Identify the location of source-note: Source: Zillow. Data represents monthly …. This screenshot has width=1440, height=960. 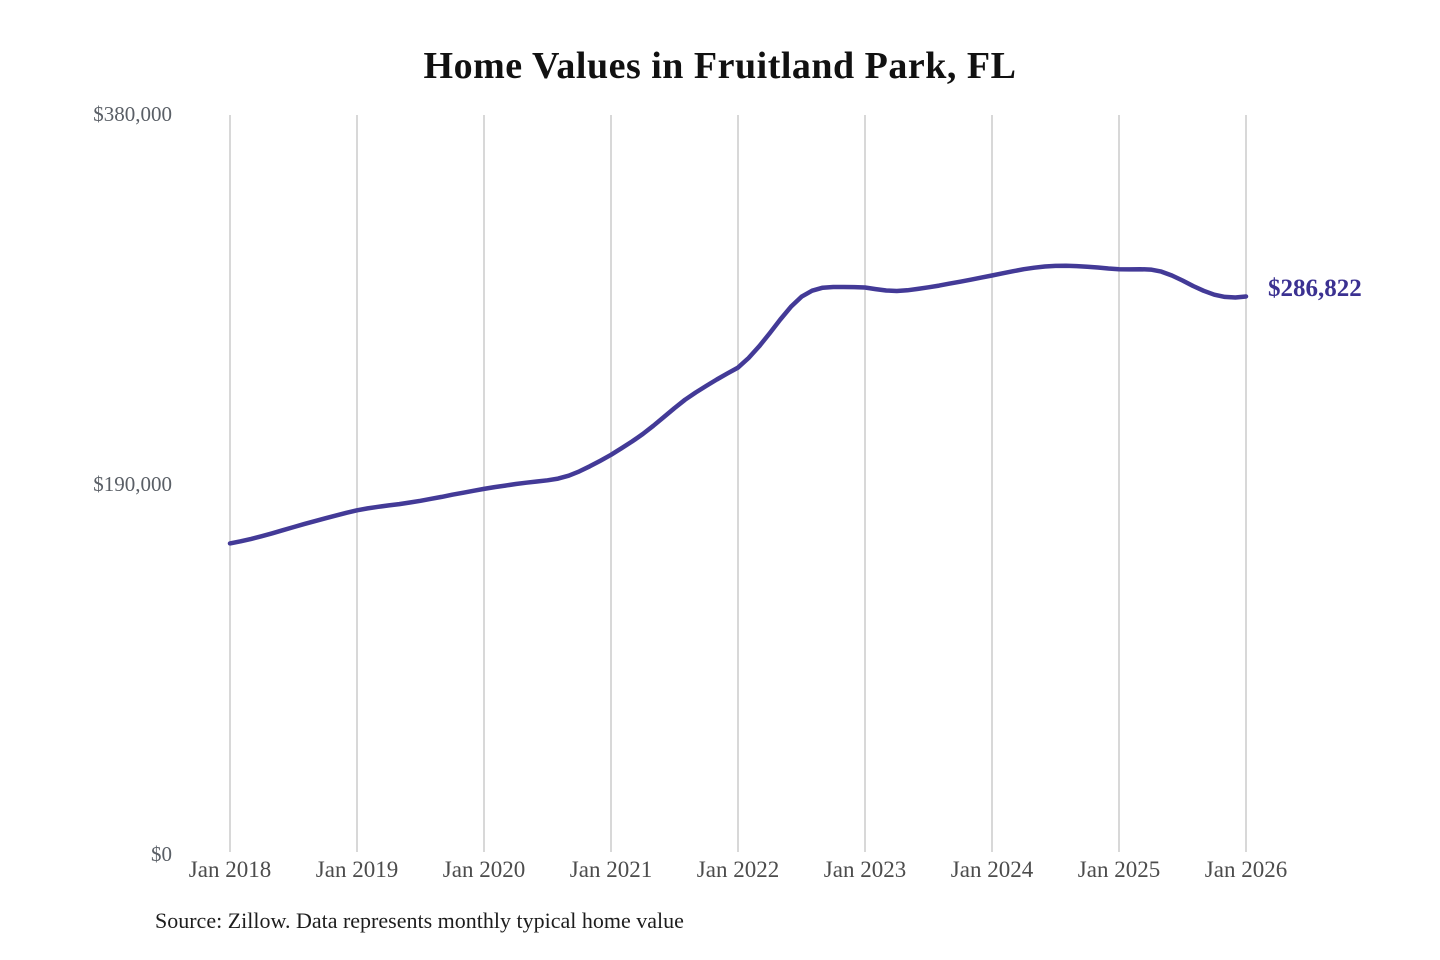
(419, 920).